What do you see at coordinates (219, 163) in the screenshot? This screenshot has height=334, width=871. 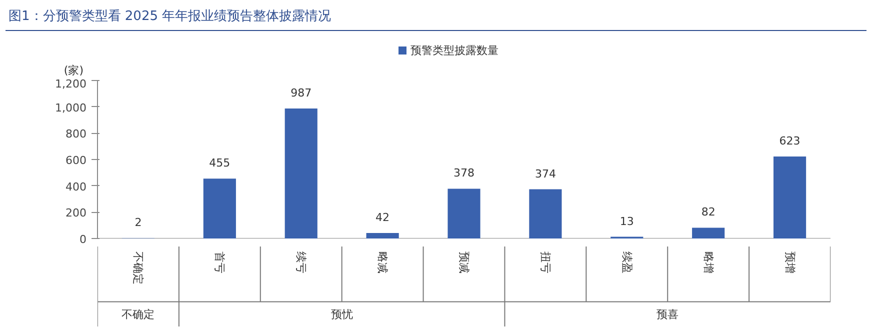 I see `data-label: 455` at bounding box center [219, 163].